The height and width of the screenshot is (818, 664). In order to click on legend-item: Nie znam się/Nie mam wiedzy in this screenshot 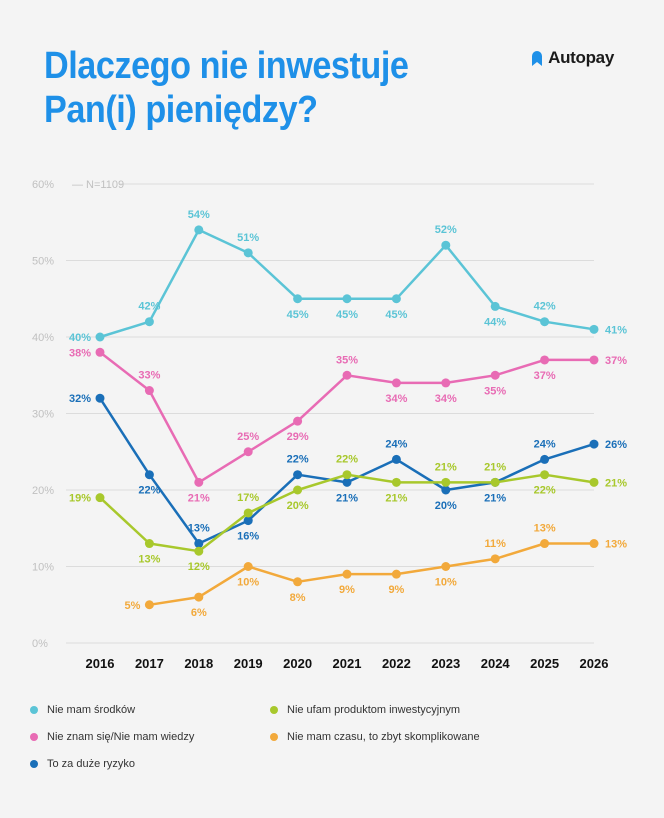, I will do `click(112, 737)`.